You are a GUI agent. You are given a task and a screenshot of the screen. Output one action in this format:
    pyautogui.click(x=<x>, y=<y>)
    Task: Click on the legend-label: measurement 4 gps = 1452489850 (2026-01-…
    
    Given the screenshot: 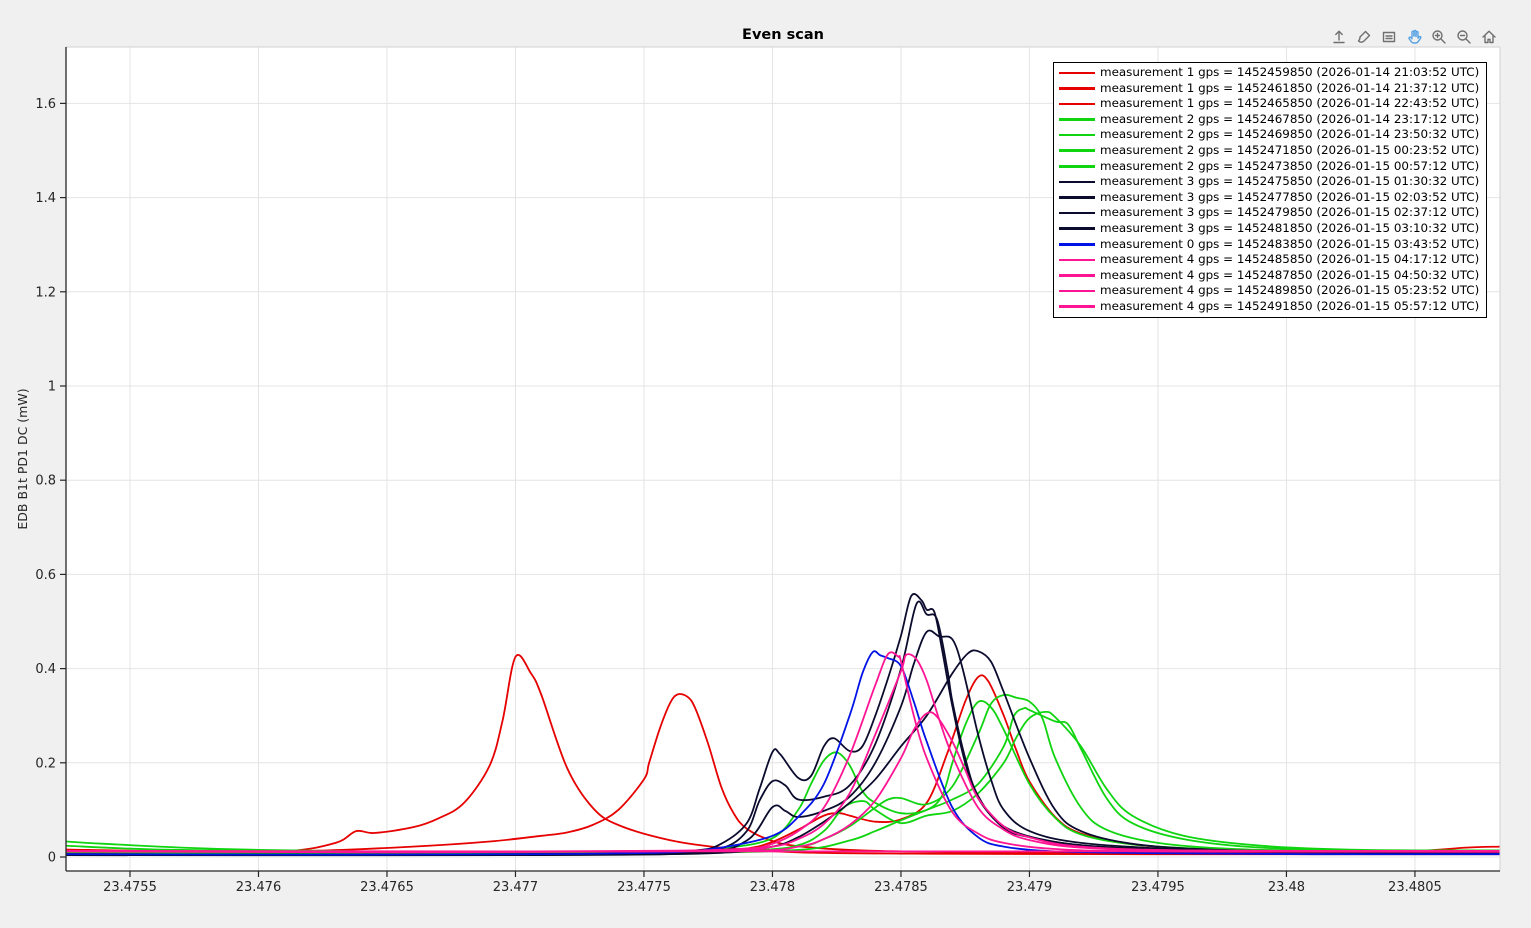 What is the action you would take?
    pyautogui.click(x=1290, y=290)
    